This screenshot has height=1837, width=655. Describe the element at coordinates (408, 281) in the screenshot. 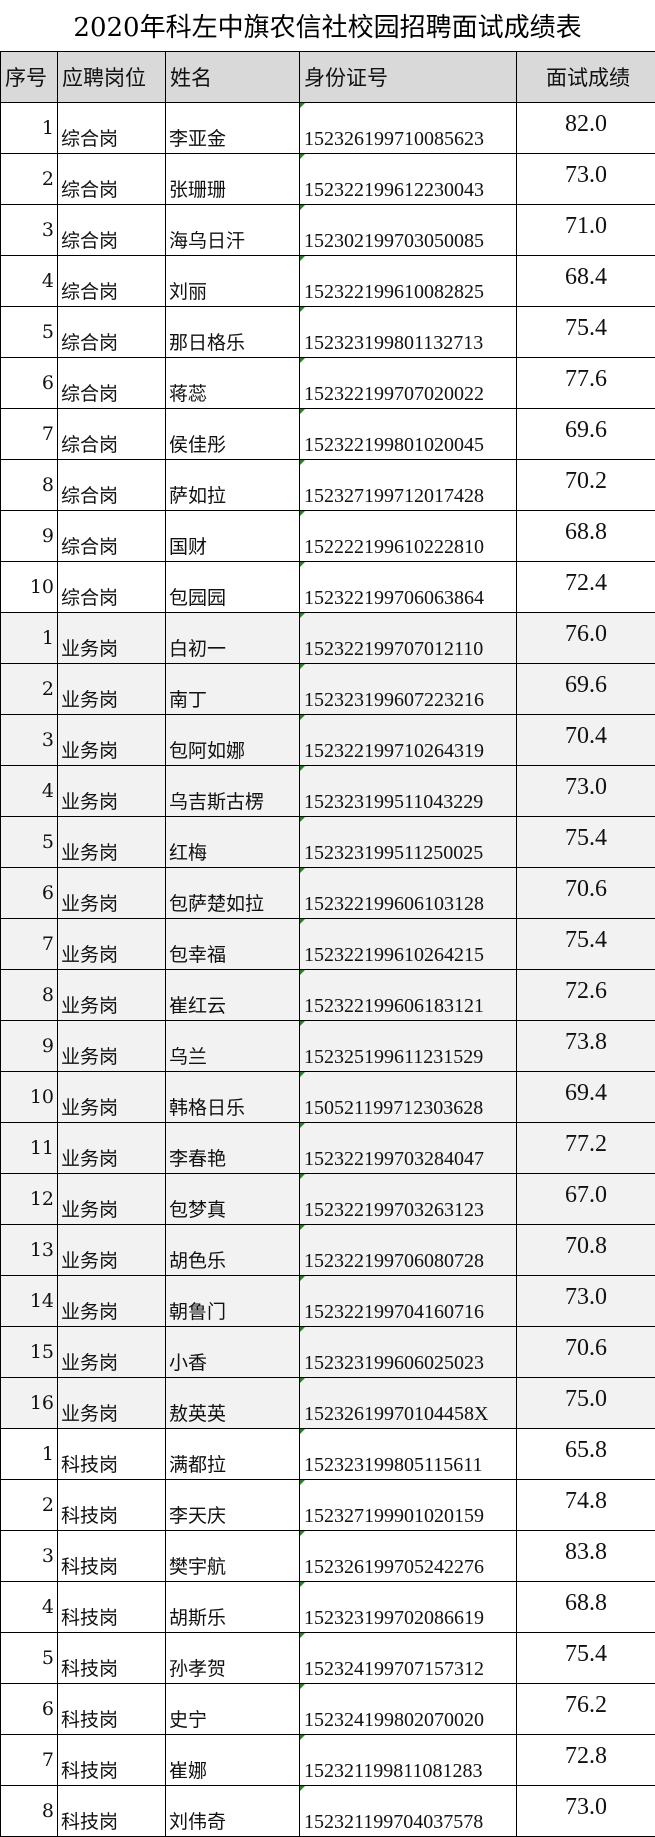

I see `id-cell: 152322199610082825` at that location.